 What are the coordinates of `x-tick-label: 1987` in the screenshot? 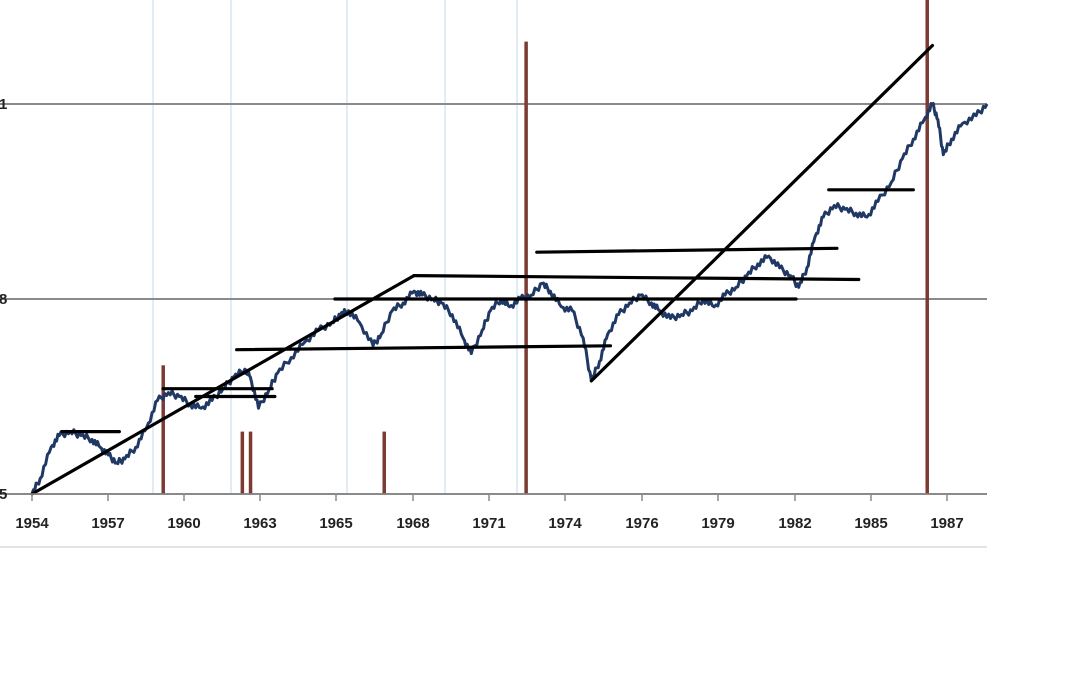 It's located at (946, 523).